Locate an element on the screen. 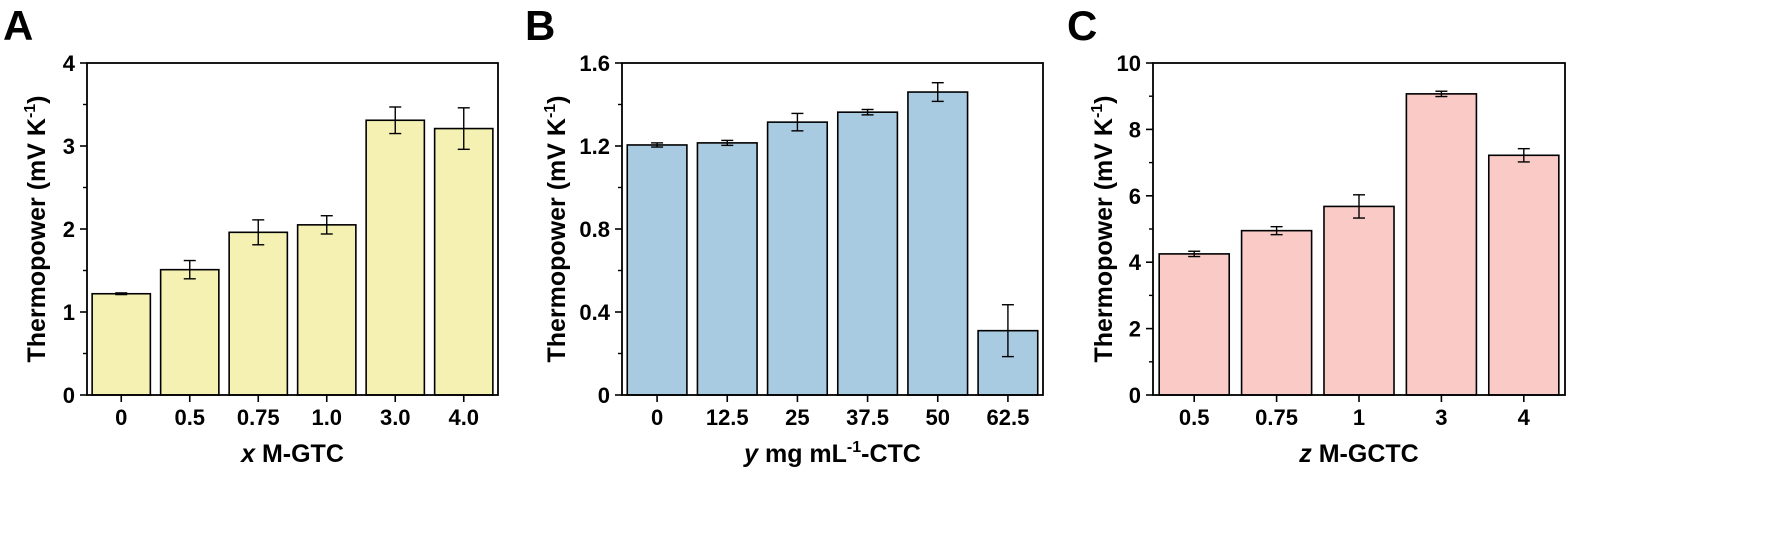 This screenshot has width=1772, height=533. x-tick-label: 25 is located at coordinates (797, 417).